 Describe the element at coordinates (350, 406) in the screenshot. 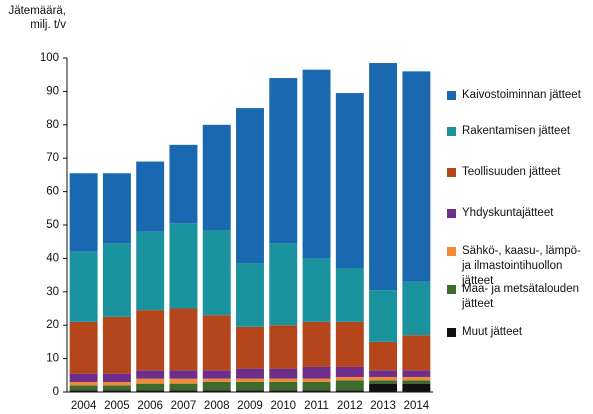

I see `x-tick-label: 2012` at that location.